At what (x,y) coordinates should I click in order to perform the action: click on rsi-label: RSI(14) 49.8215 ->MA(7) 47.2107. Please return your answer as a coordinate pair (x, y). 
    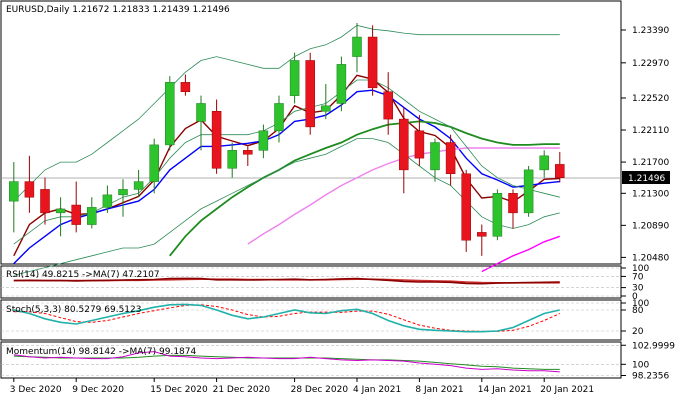
    Looking at the image, I should click on (83, 275).